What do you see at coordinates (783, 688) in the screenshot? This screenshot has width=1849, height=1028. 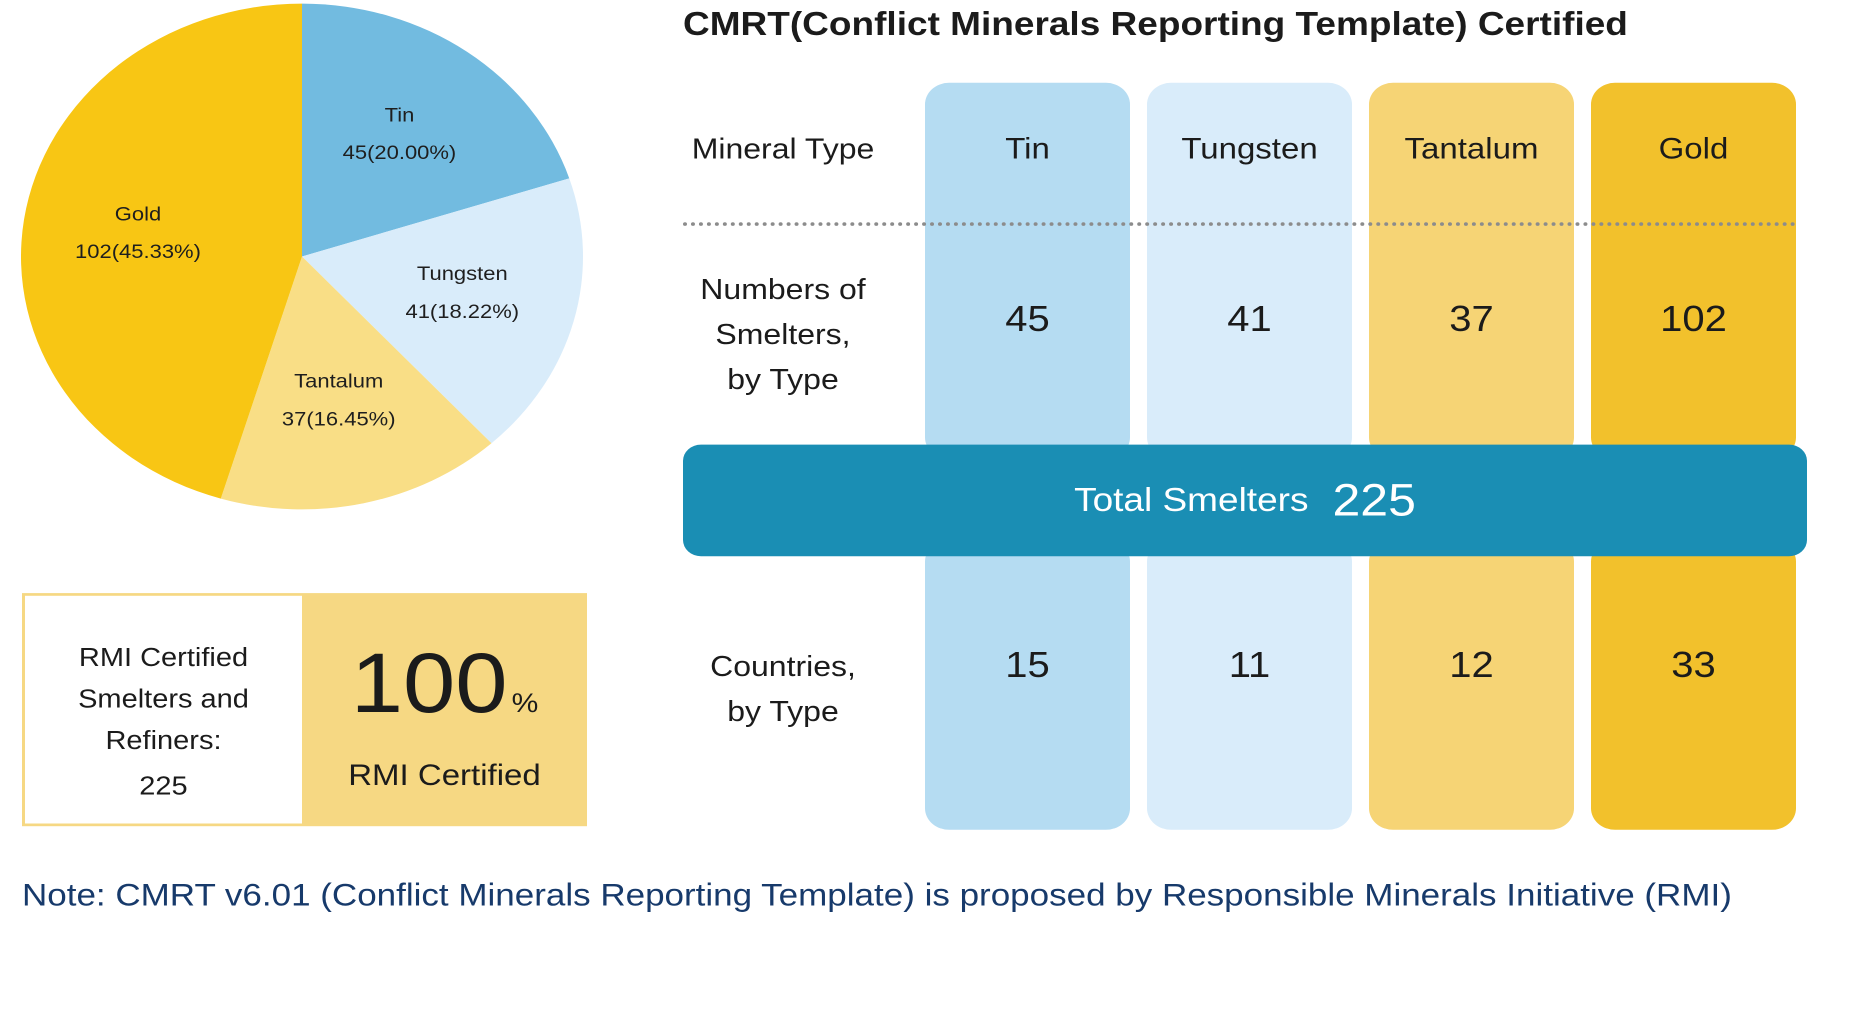 I see `row-label-countries: Countries, by Type` at bounding box center [783, 688].